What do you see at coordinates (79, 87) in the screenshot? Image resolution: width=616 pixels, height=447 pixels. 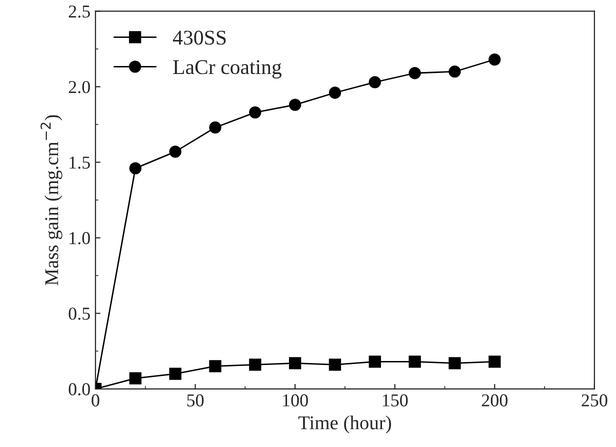 I see `y-tick-label: 2.0` at bounding box center [79, 87].